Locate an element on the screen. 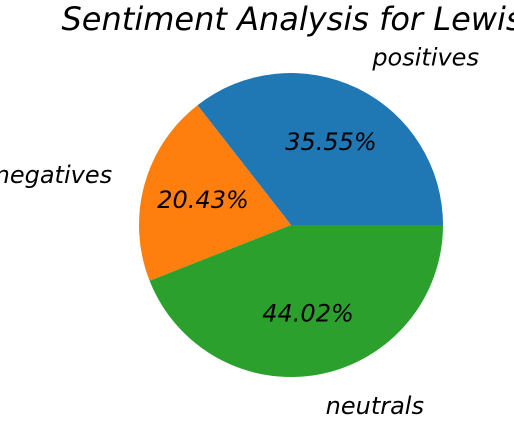 The width and height of the screenshot is (514, 423). slice-label-positives: positives is located at coordinates (425, 57).